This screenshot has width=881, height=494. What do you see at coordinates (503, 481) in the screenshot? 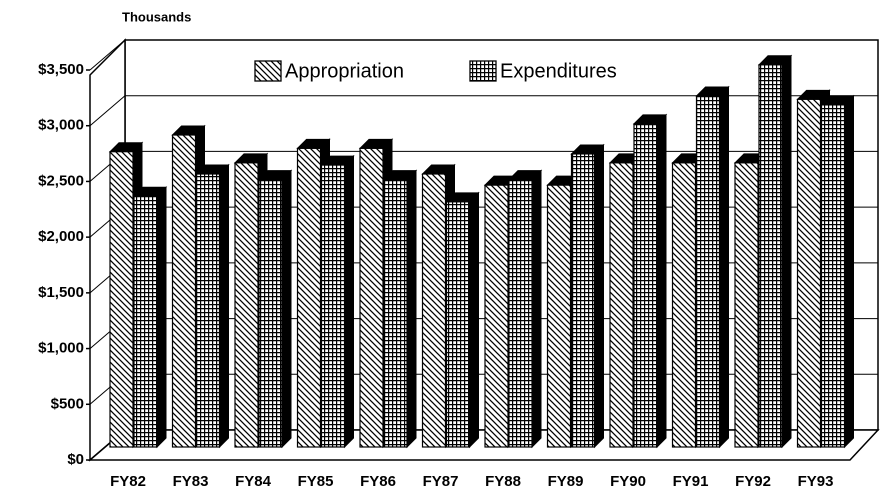
I see `x-tick-label: FY88` at bounding box center [503, 481].